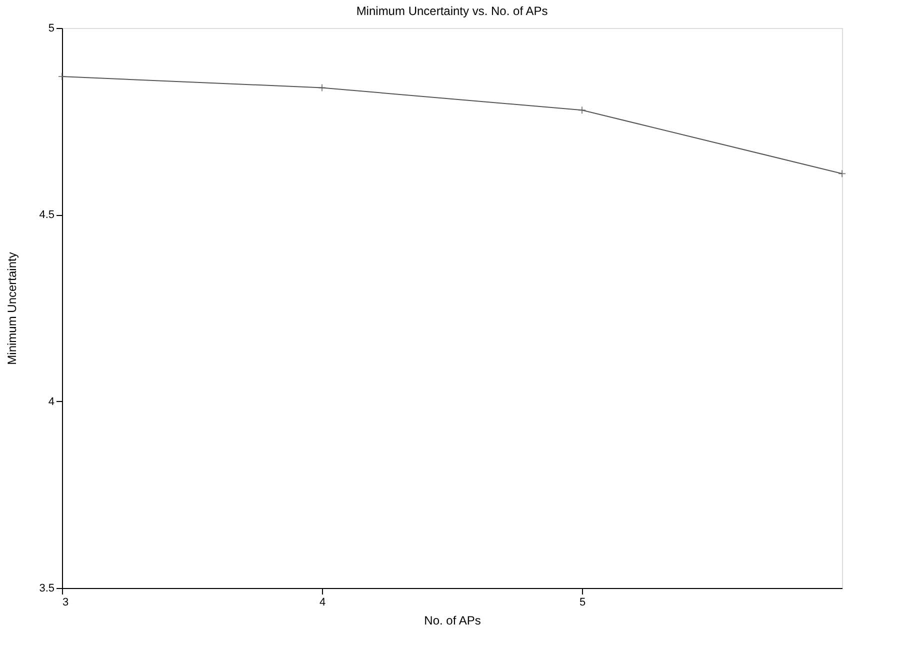 Image resolution: width=924 pixels, height=666 pixels. What do you see at coordinates (46, 588) in the screenshot?
I see `y-tick-label: 3.5` at bounding box center [46, 588].